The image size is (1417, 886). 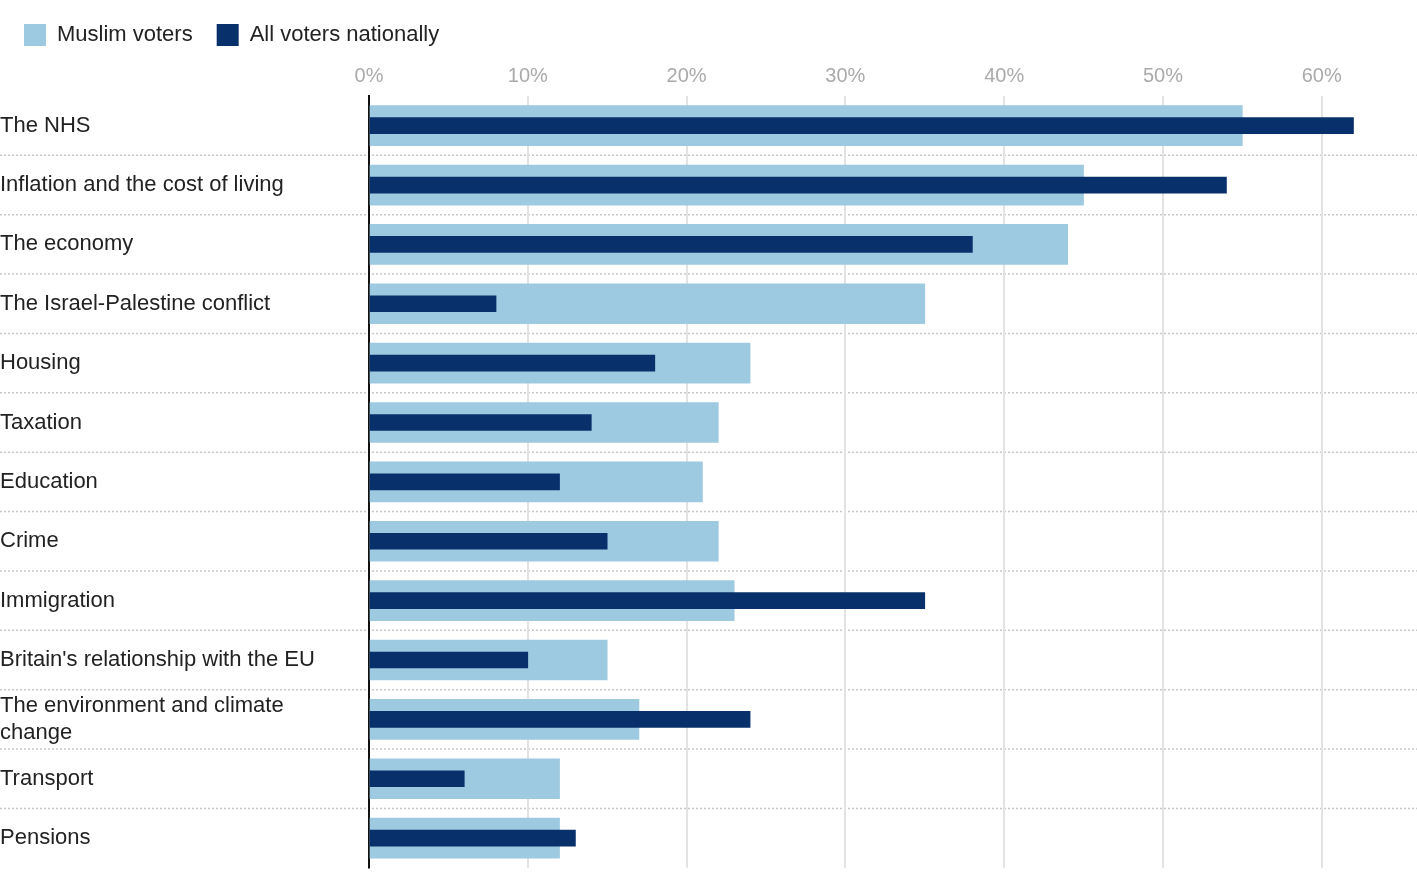 I want to click on x-tick-label: 10%, so click(x=528, y=74).